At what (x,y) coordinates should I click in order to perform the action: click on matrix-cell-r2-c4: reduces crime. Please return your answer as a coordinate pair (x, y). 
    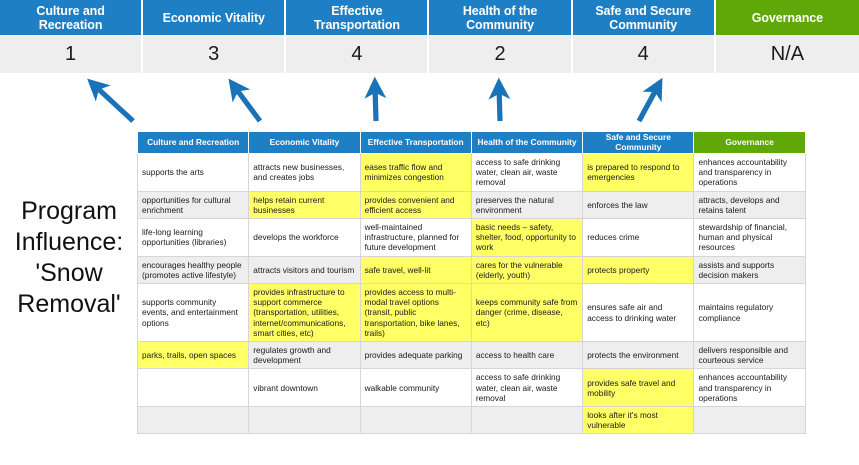
    Looking at the image, I should click on (638, 237).